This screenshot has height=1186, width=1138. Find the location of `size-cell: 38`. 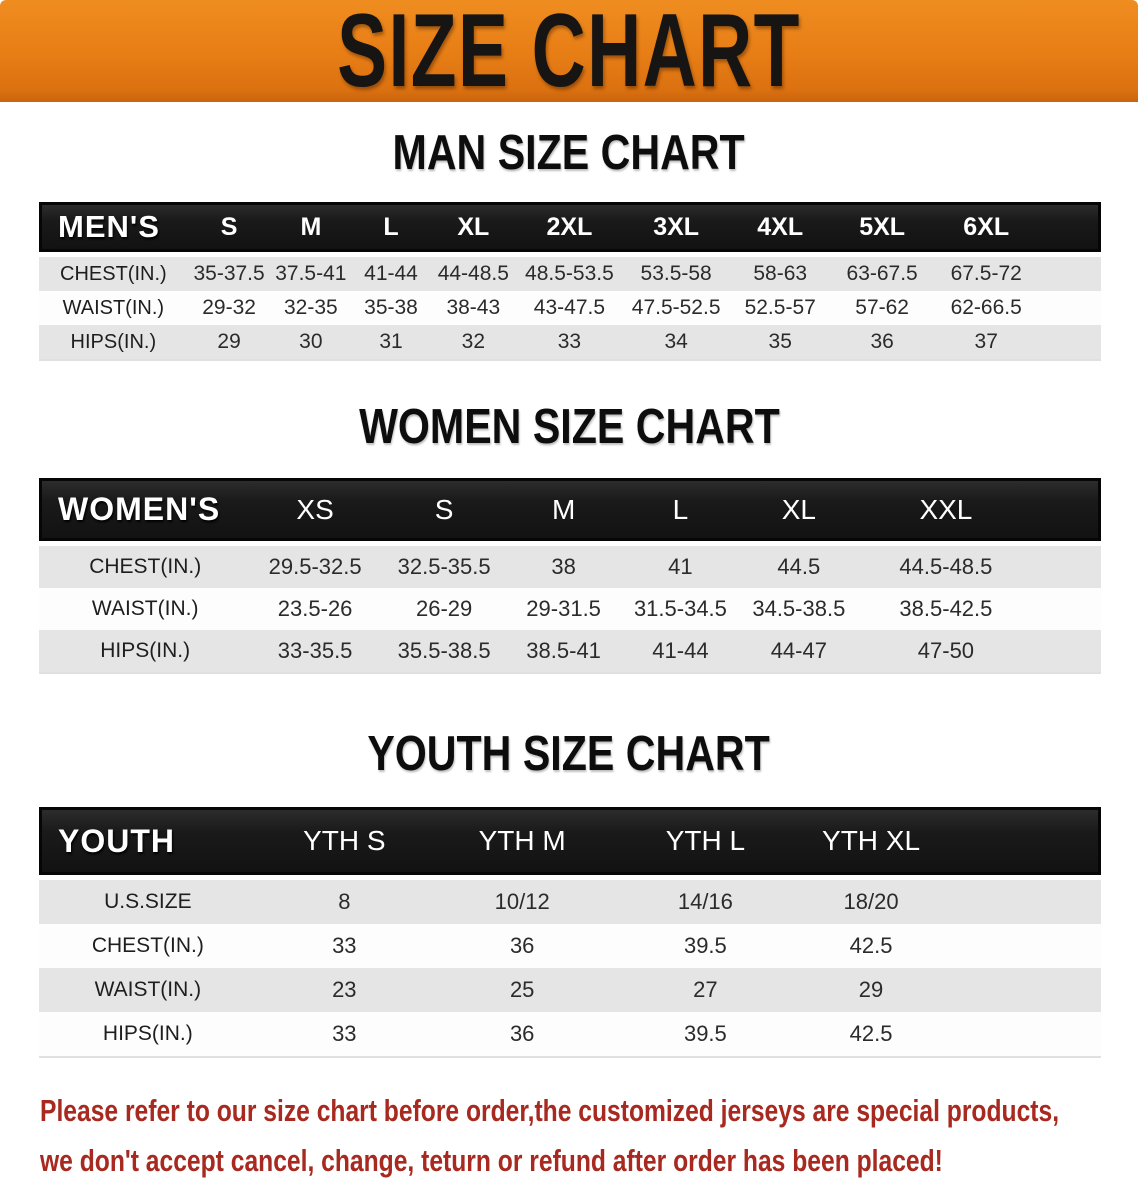

size-cell: 38 is located at coordinates (563, 564).